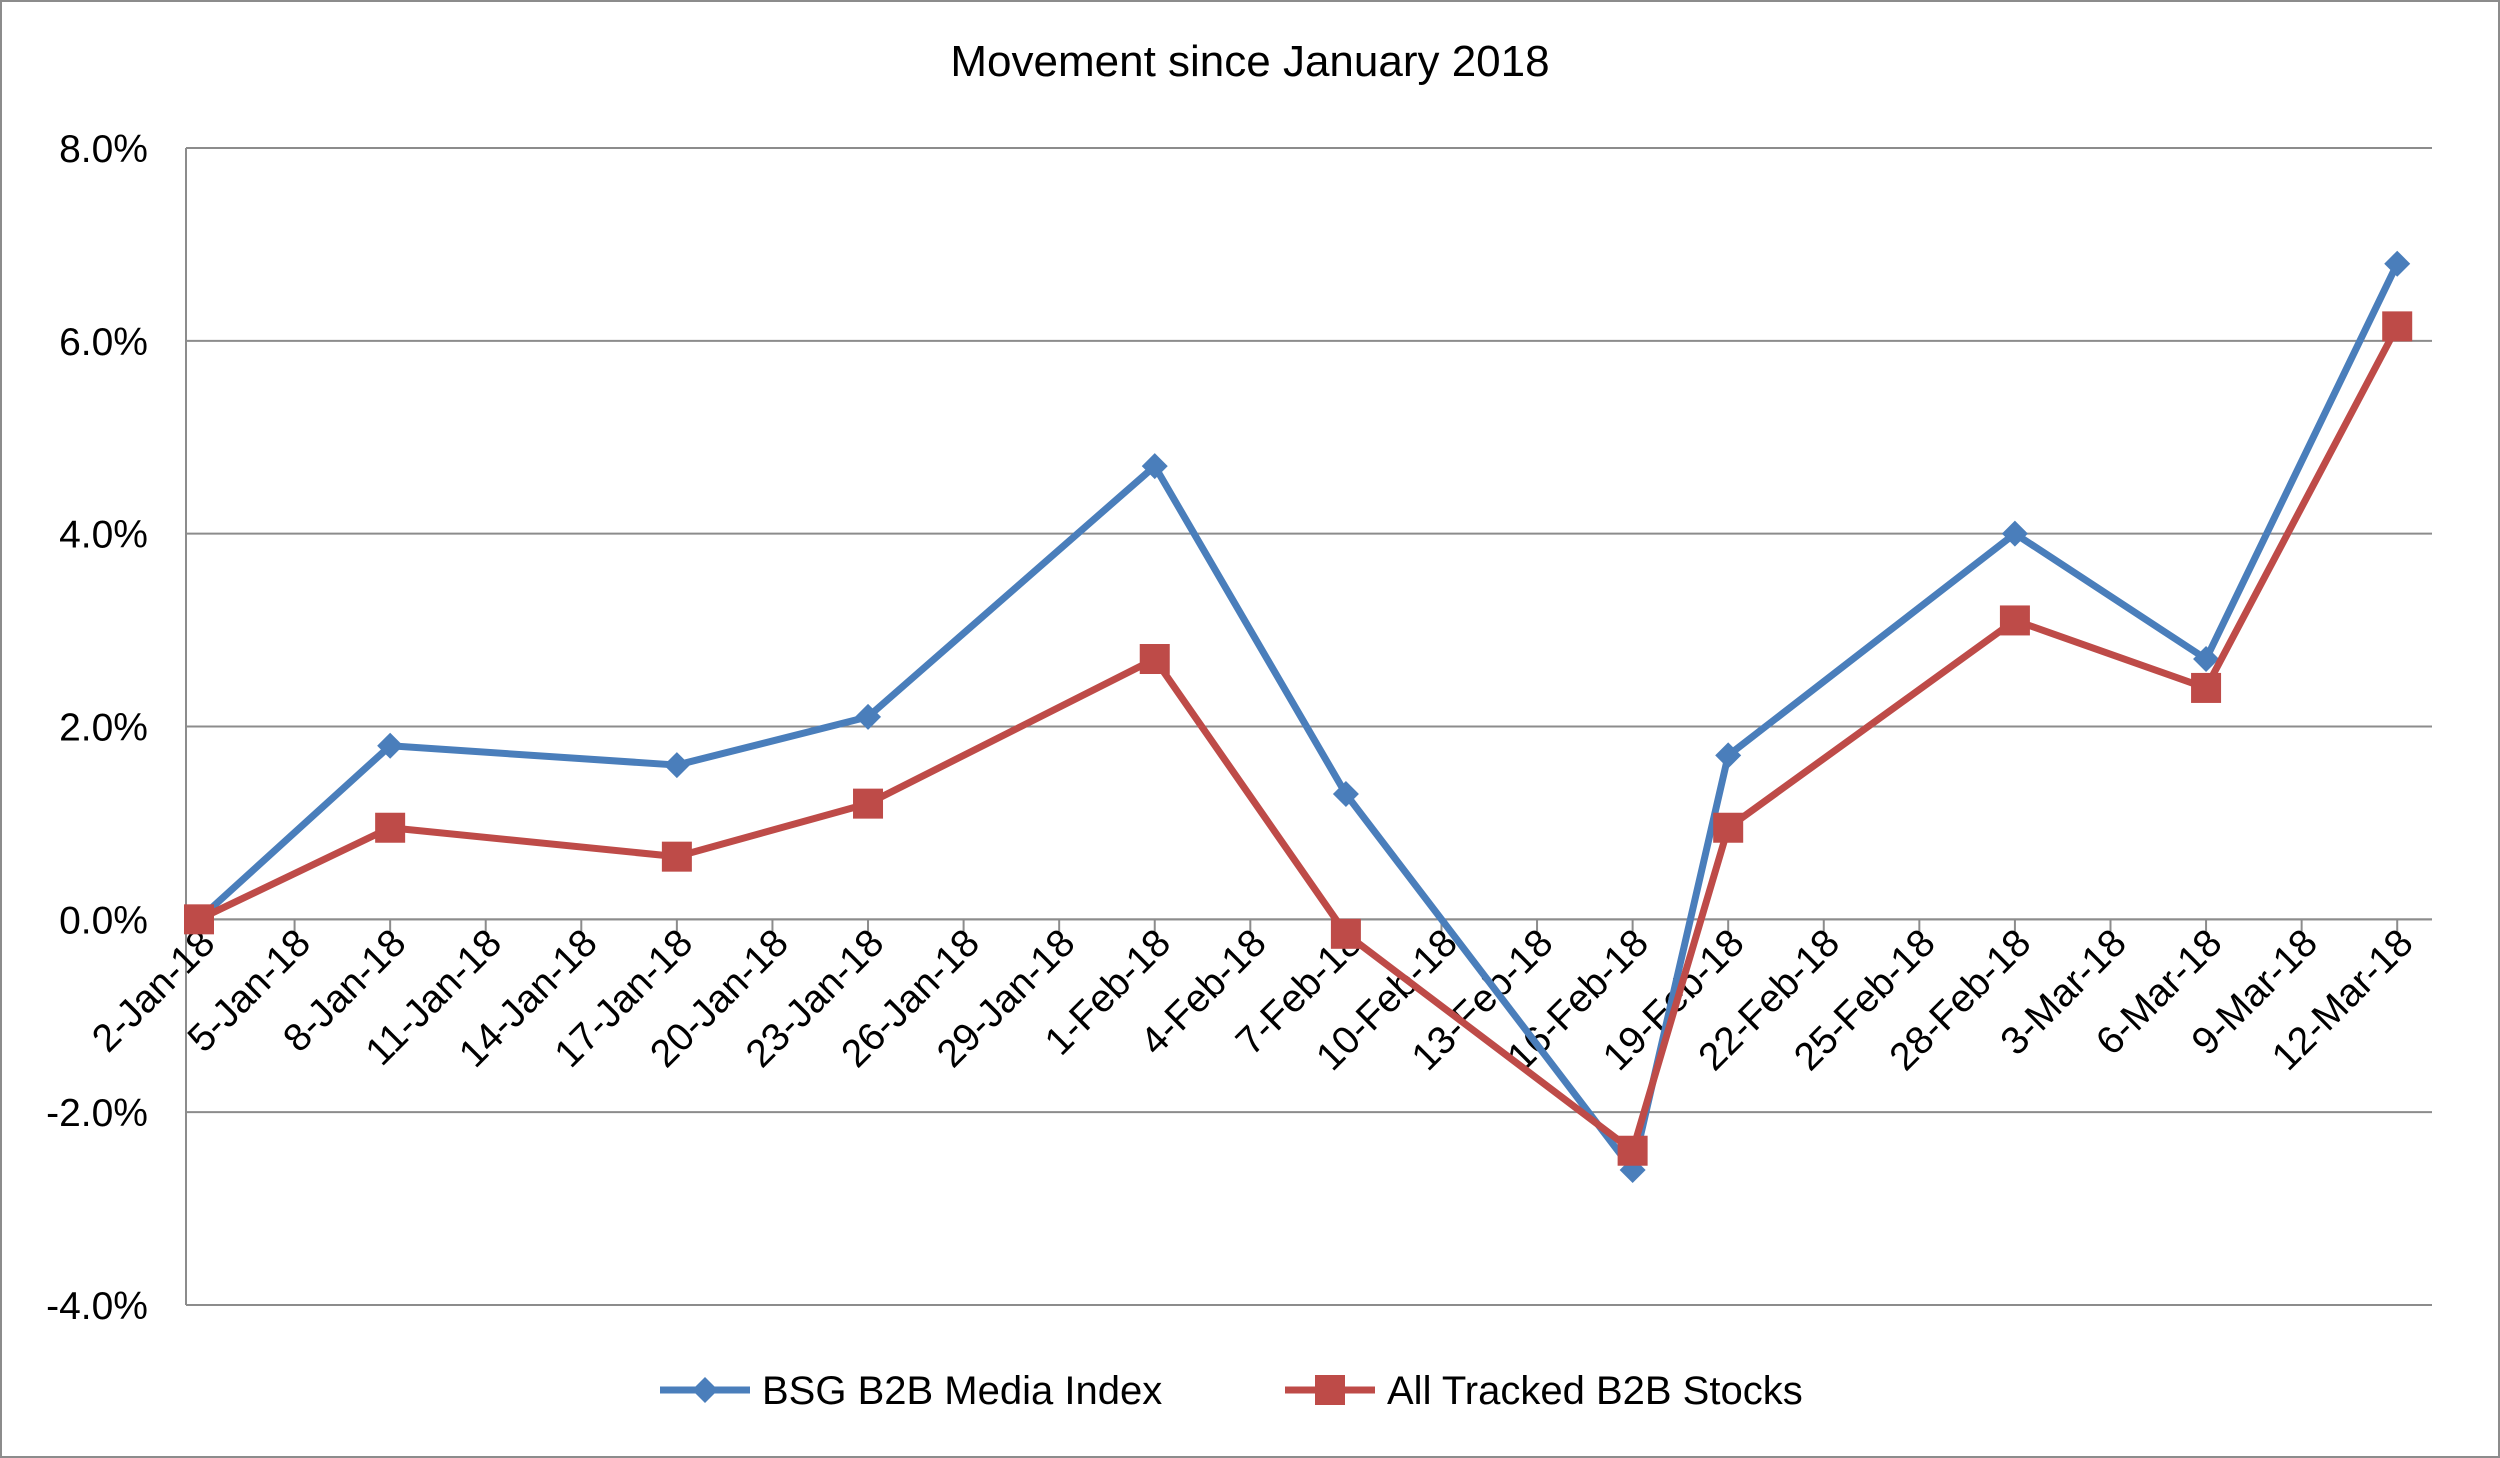 Image resolution: width=2500 pixels, height=1458 pixels. What do you see at coordinates (103, 535) in the screenshot?
I see `y-tick-label: 4.0%` at bounding box center [103, 535].